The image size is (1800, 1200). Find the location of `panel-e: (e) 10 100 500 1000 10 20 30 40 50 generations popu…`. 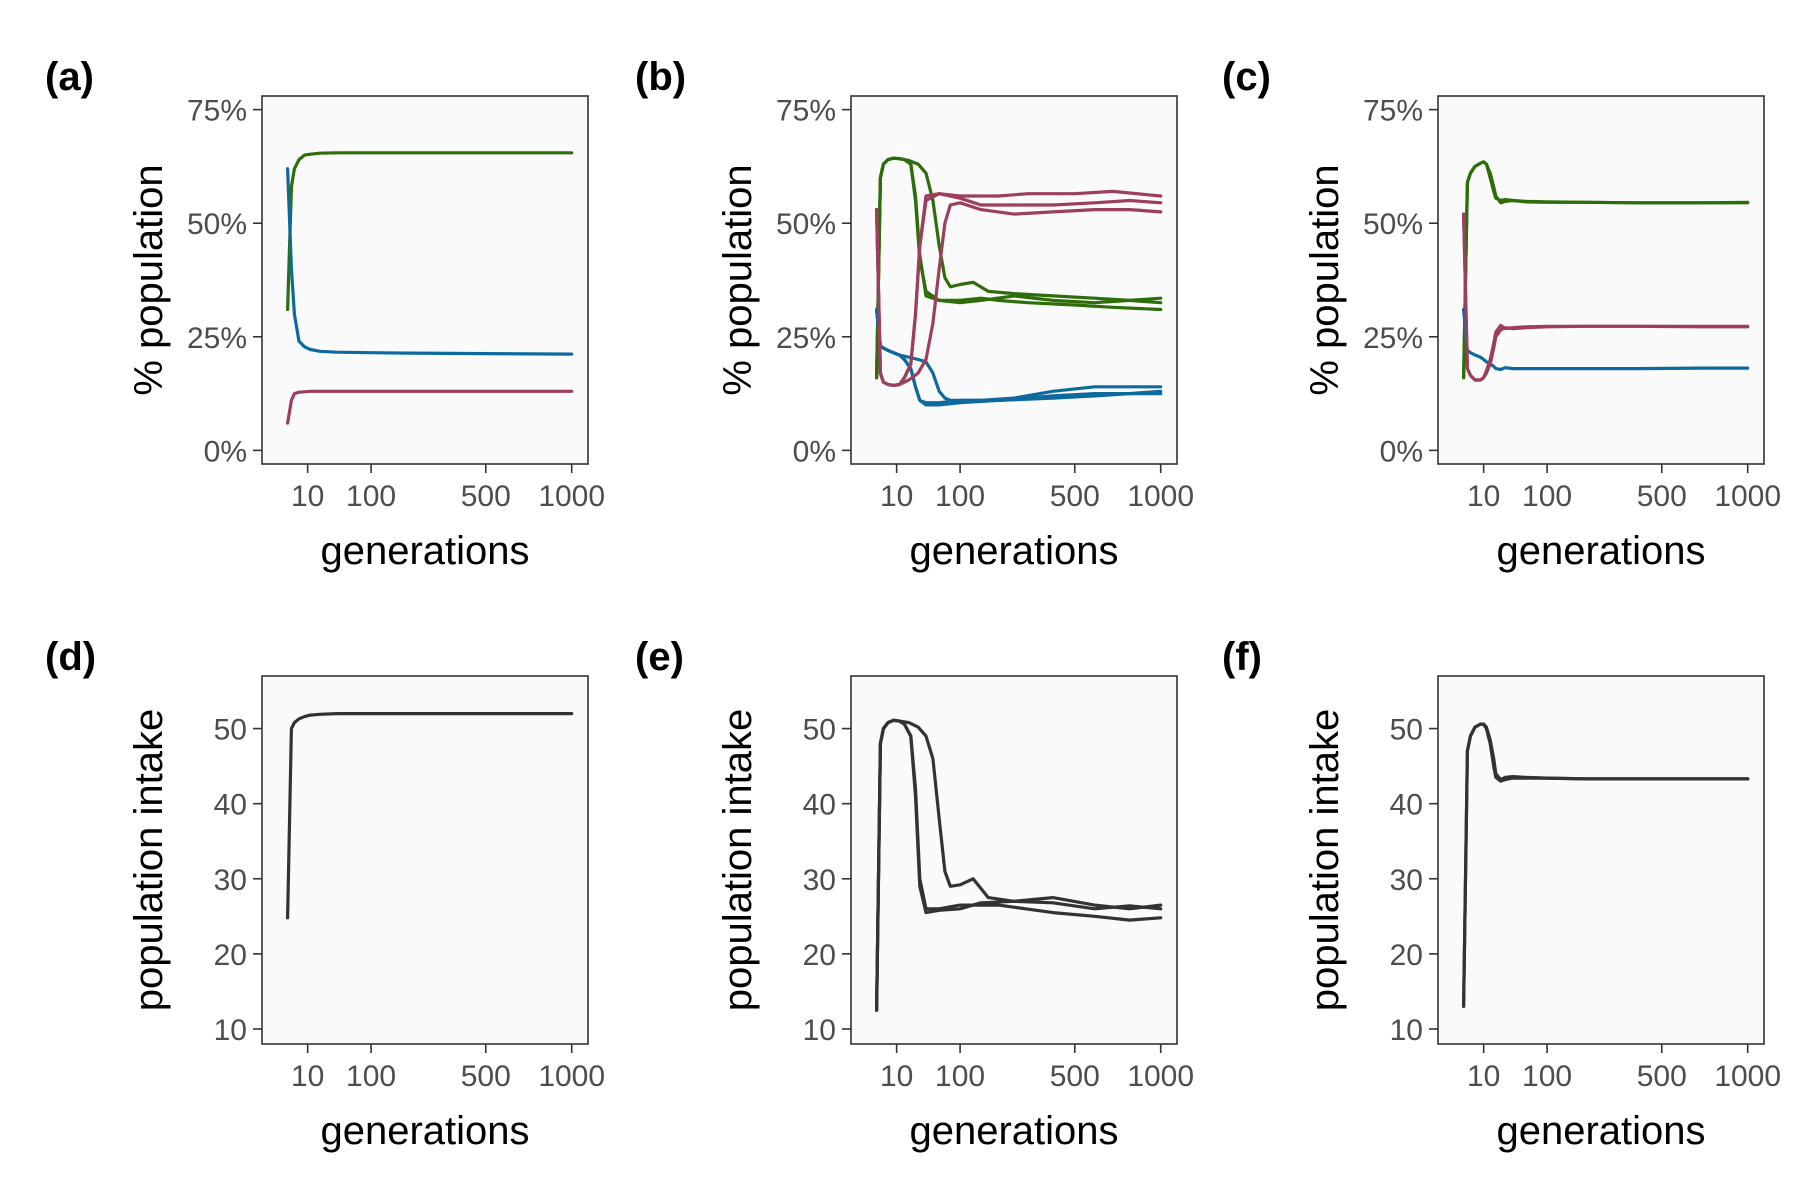

panel-e: (e) 10 100 500 1000 10 20 30 40 50 generations popu… is located at coordinates (914, 894).